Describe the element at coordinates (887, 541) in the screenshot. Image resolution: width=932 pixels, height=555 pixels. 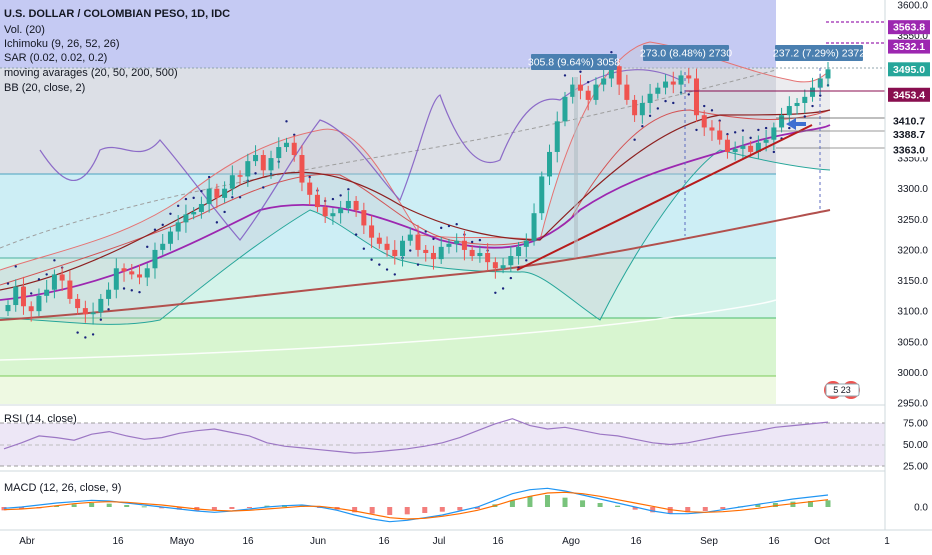
I see `time-tick-label: 1` at that location.